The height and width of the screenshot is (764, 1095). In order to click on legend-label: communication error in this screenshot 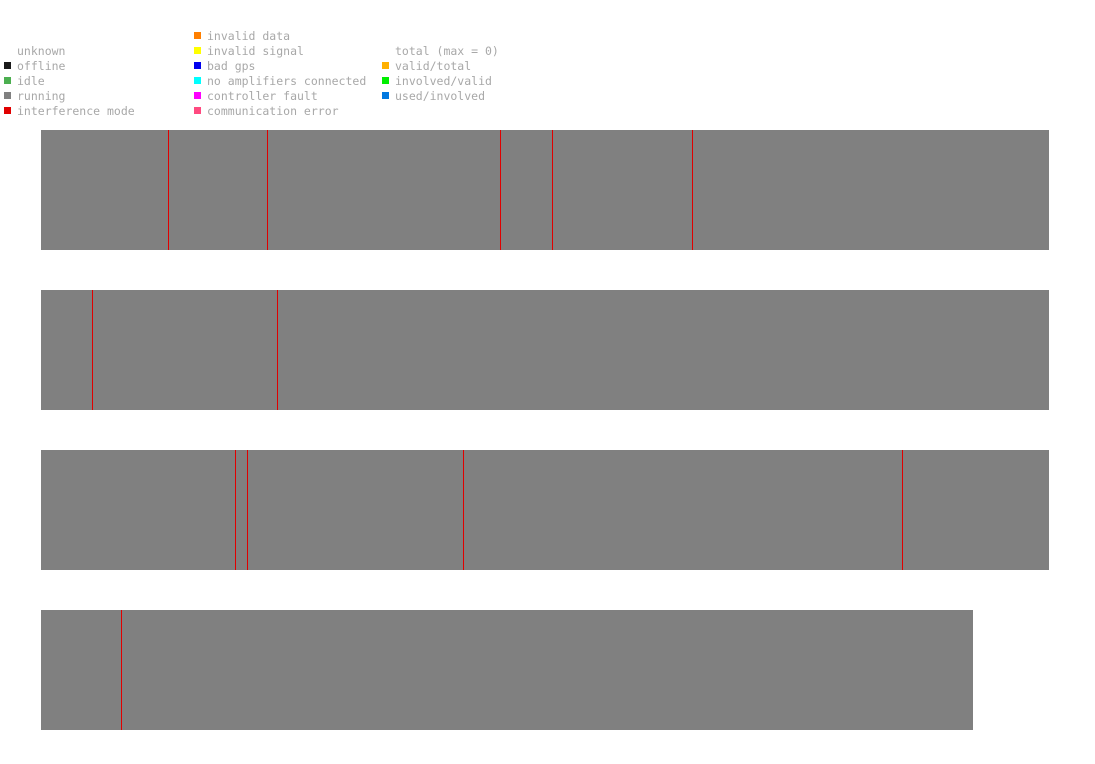, I will do `click(273, 111)`.